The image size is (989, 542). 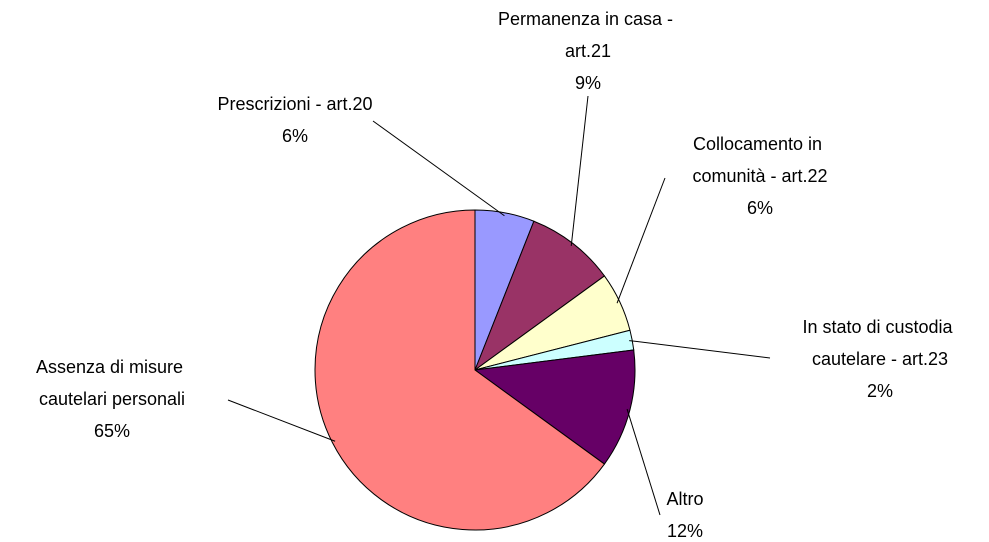 What do you see at coordinates (684, 499) in the screenshot?
I see `slice-label: Altro` at bounding box center [684, 499].